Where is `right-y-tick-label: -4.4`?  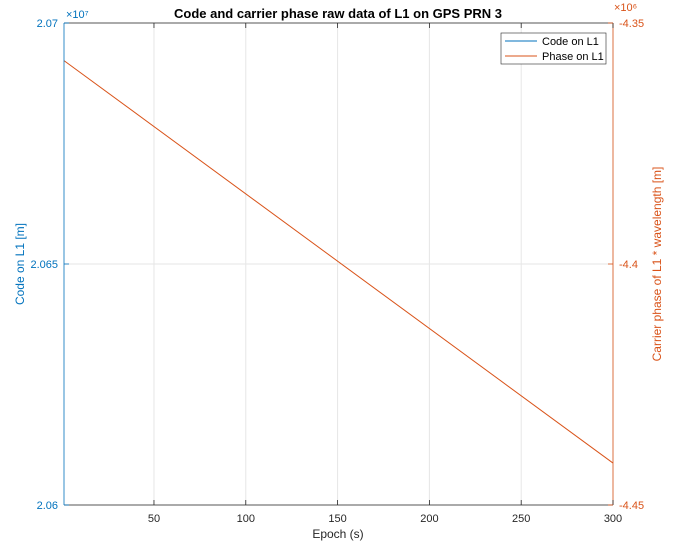
right-y-tick-label: -4.4 is located at coordinates (628, 265).